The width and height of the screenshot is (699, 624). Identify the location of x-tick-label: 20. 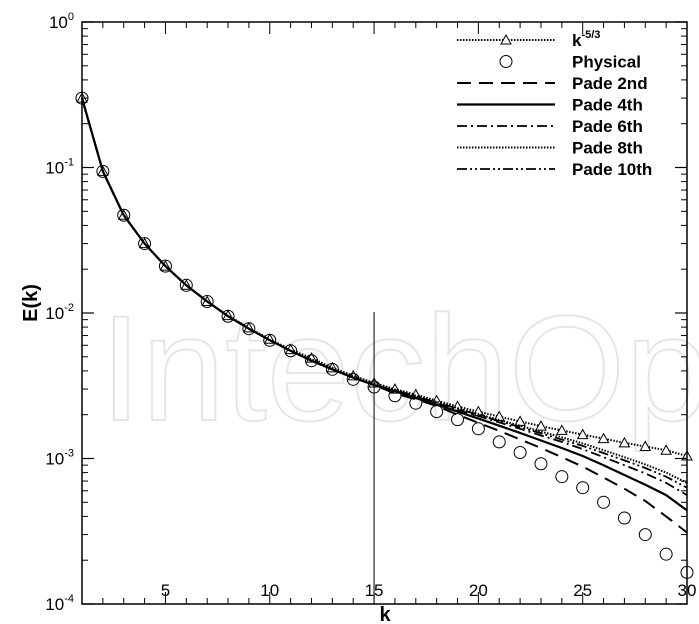
(478, 590).